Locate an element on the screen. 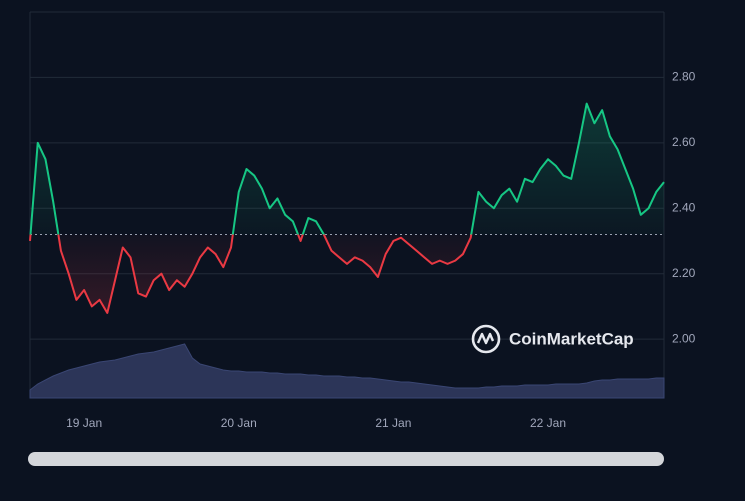  watermark: CoinMarketCap is located at coordinates (571, 338).